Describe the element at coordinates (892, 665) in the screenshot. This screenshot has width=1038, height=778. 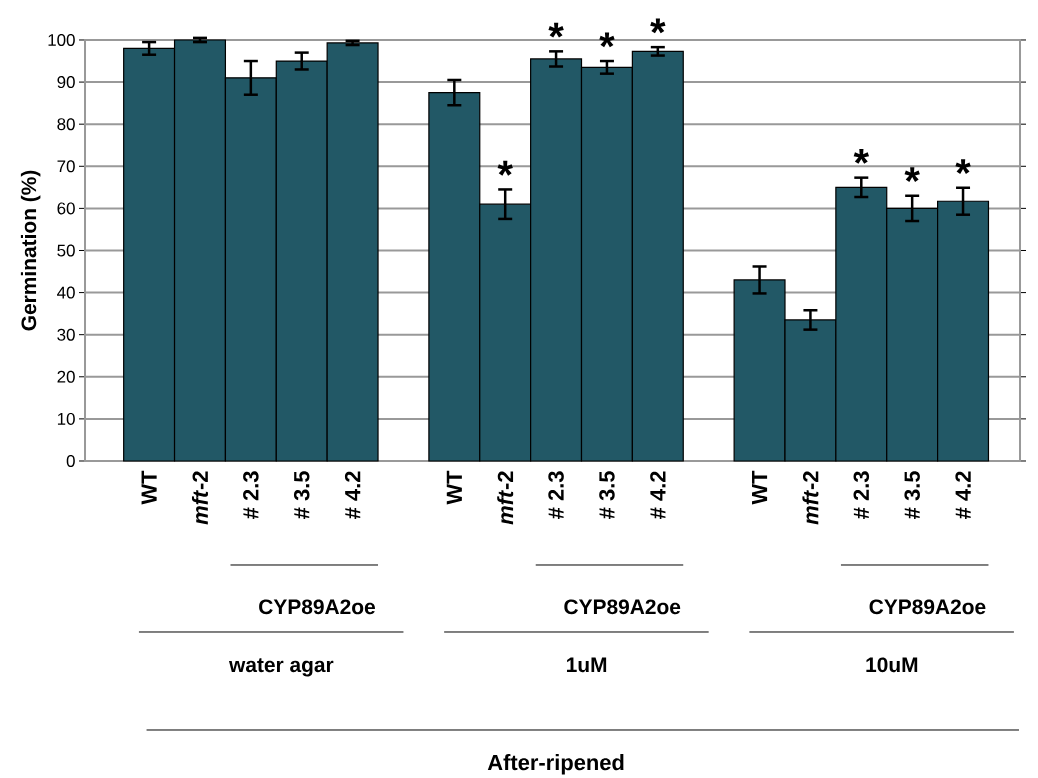
I see `text: 10uM` at that location.